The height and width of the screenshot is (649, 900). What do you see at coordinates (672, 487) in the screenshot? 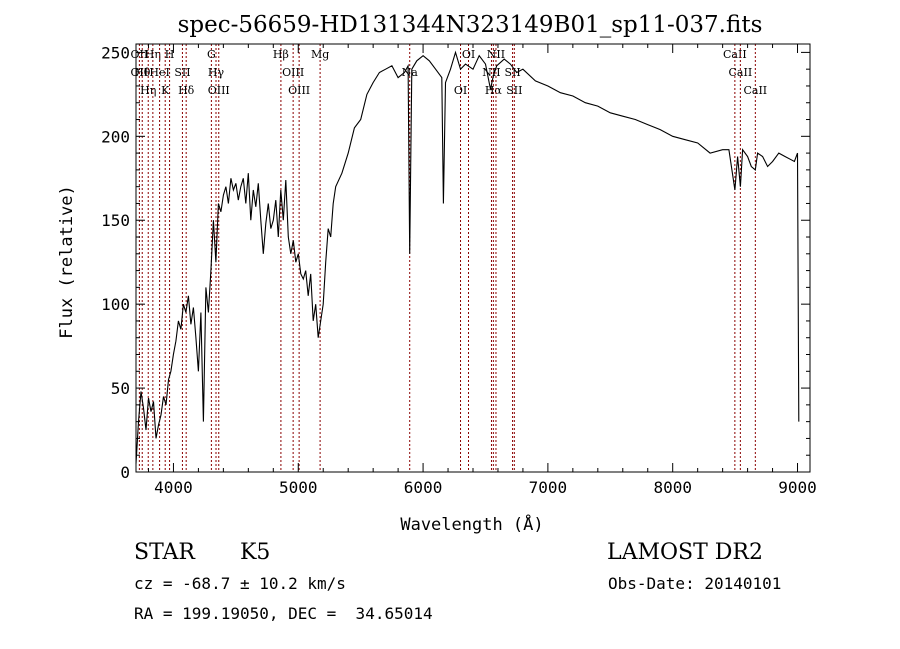
I see `x-tick-label: 8000` at bounding box center [672, 487].